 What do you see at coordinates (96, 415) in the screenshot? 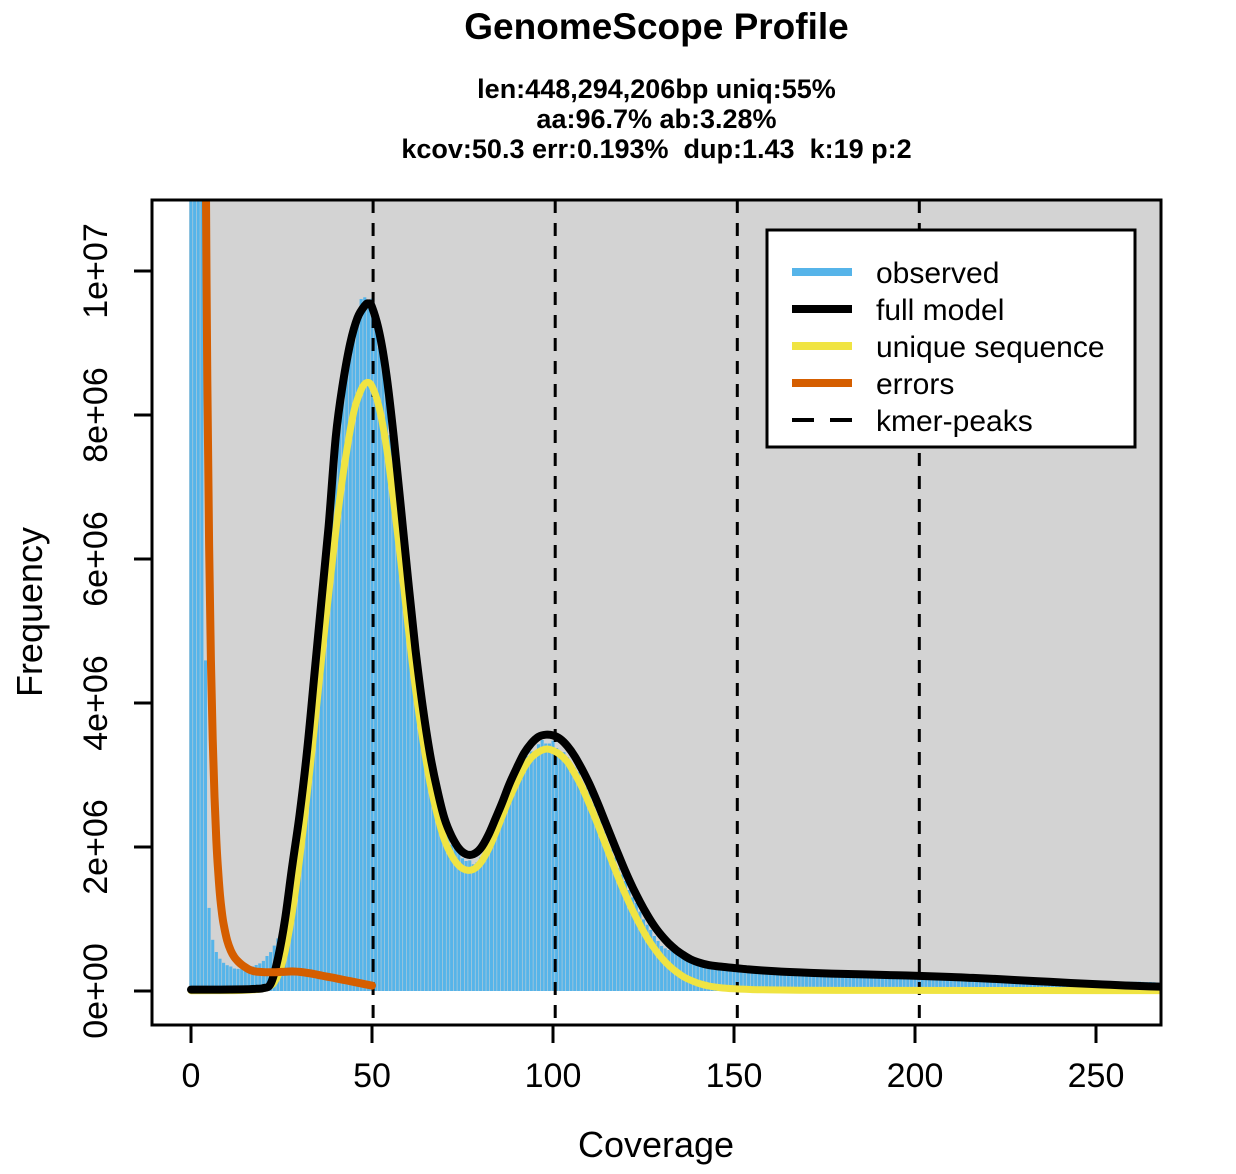
I see `y-axis-tick-label: 8e+06` at bounding box center [96, 415].